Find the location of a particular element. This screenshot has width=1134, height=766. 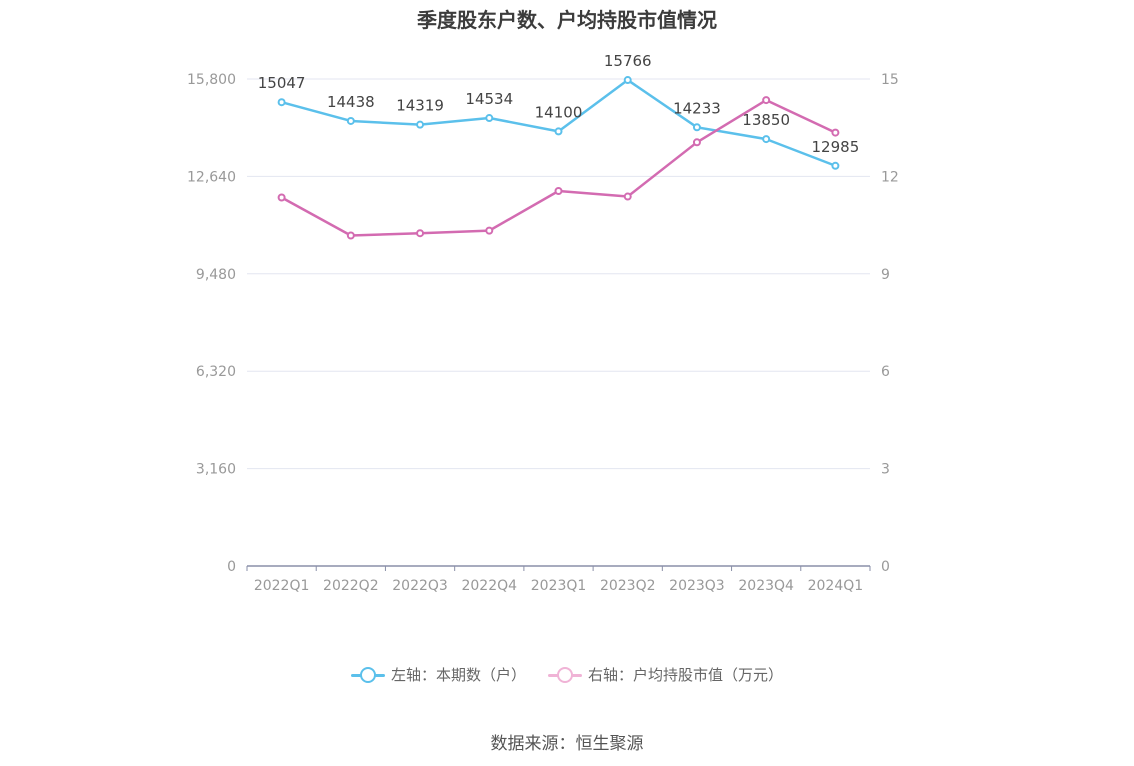

right-tick-label: 3 is located at coordinates (885, 470).